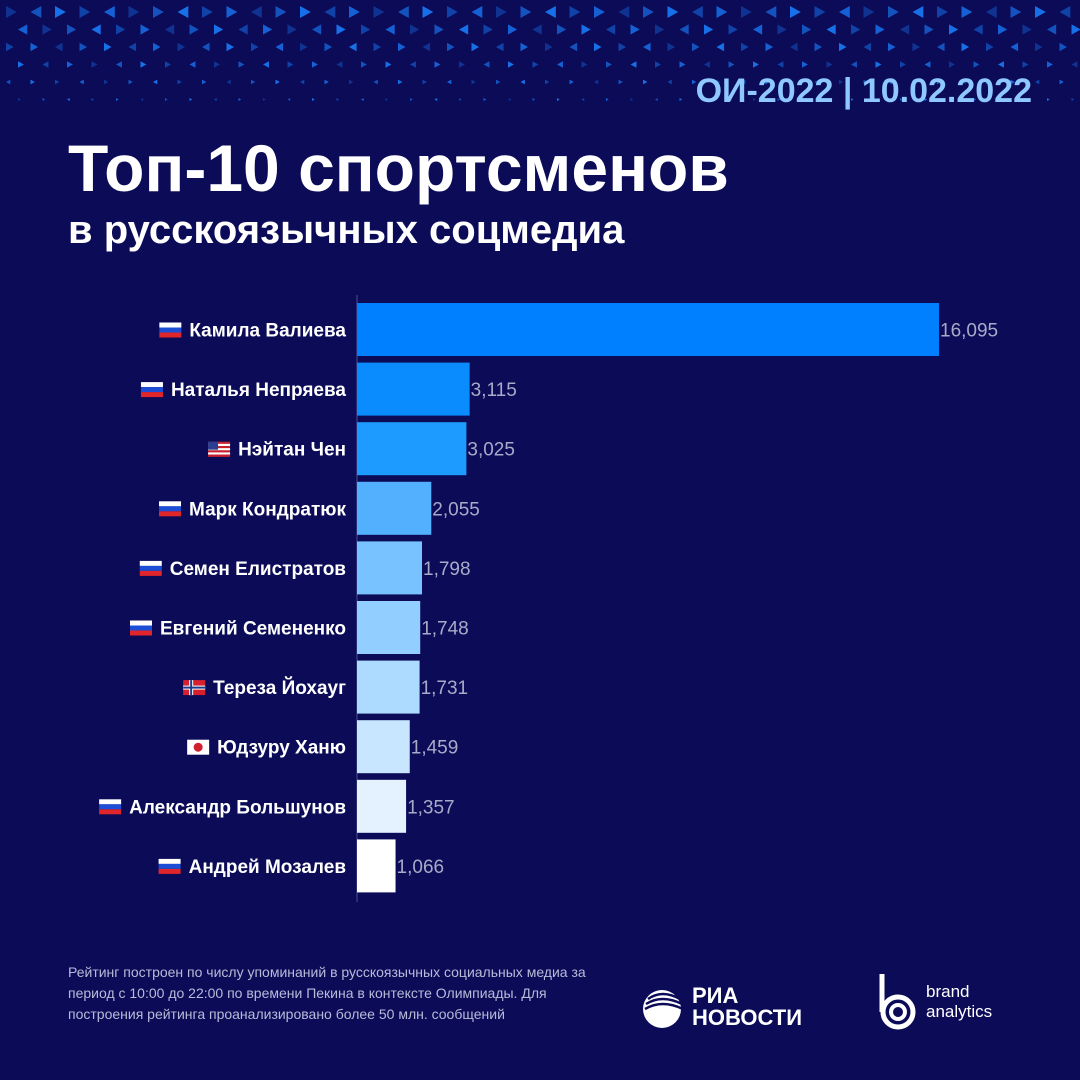  Describe the element at coordinates (431, 807) in the screenshot. I see `value-label: 1,357` at that location.